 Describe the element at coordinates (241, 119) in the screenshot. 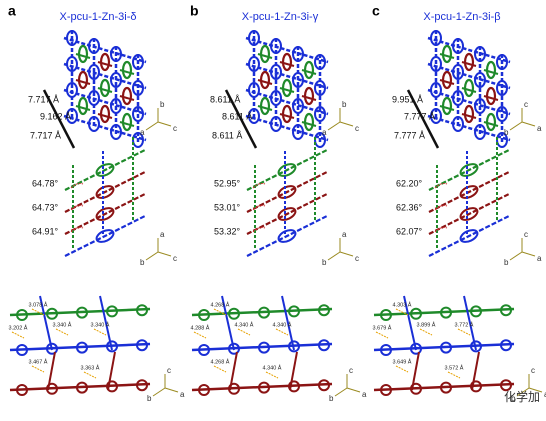

I see `distance-arrow` at that location.